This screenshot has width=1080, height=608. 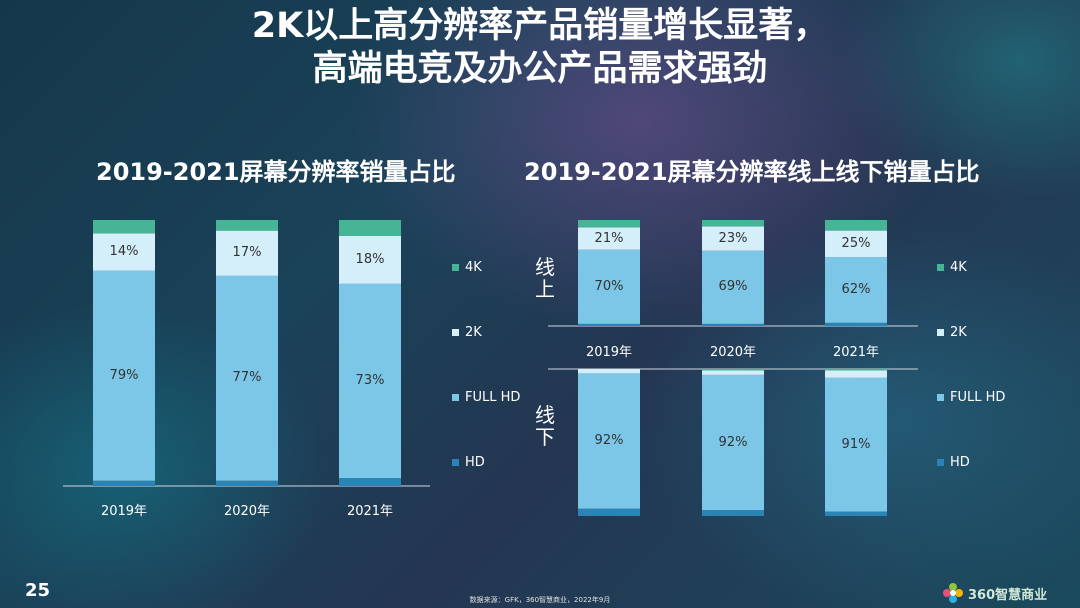 I want to click on left-bar-2-4k, so click(x=247, y=225).